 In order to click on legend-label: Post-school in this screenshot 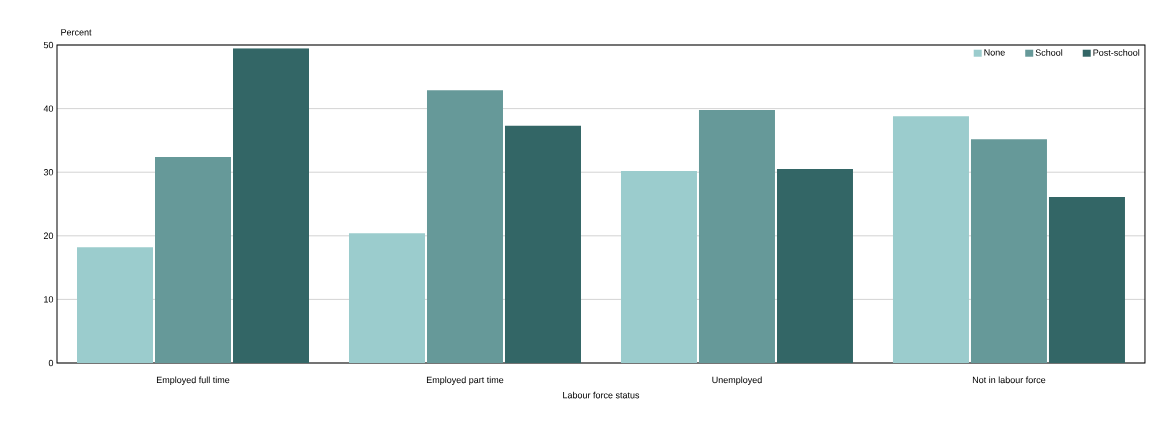, I will do `click(1116, 52)`.